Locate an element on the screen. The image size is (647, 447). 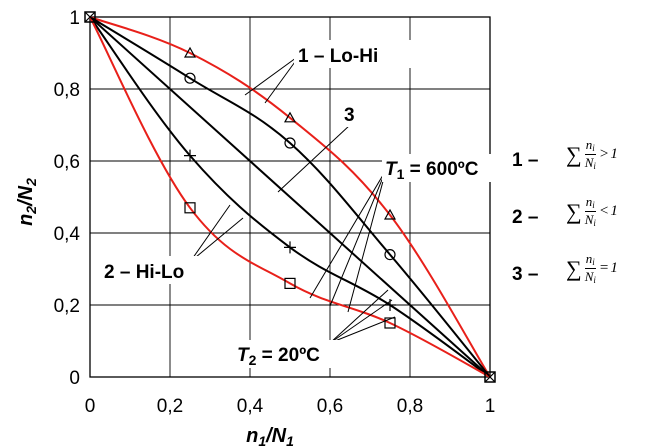
legend-formula-2: ∑ ni Ni <1 is located at coordinates (592, 211).